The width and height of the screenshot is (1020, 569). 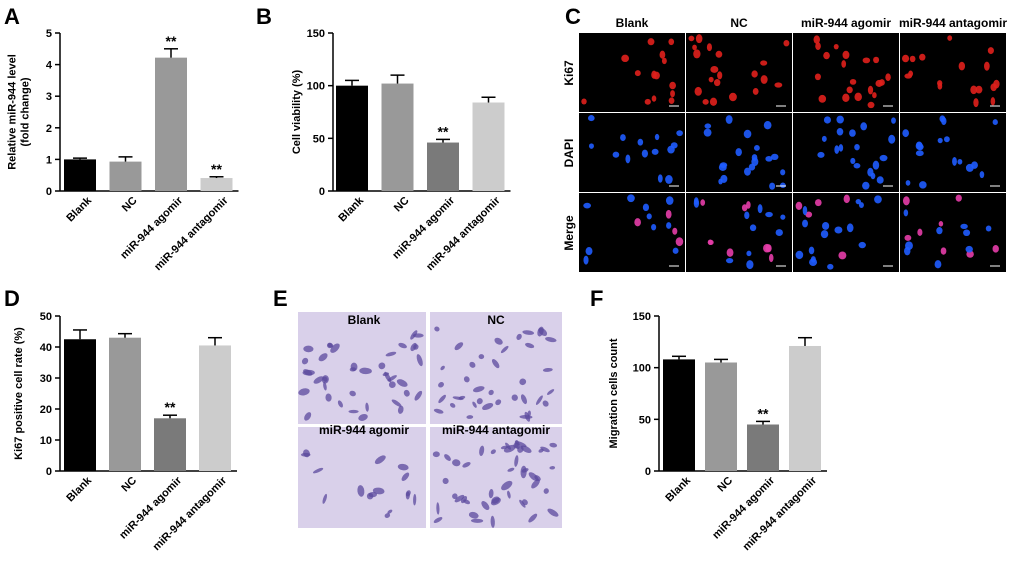 What do you see at coordinates (316, 34) in the screenshot?
I see `chart-b-y-tick-label: 150` at bounding box center [316, 34].